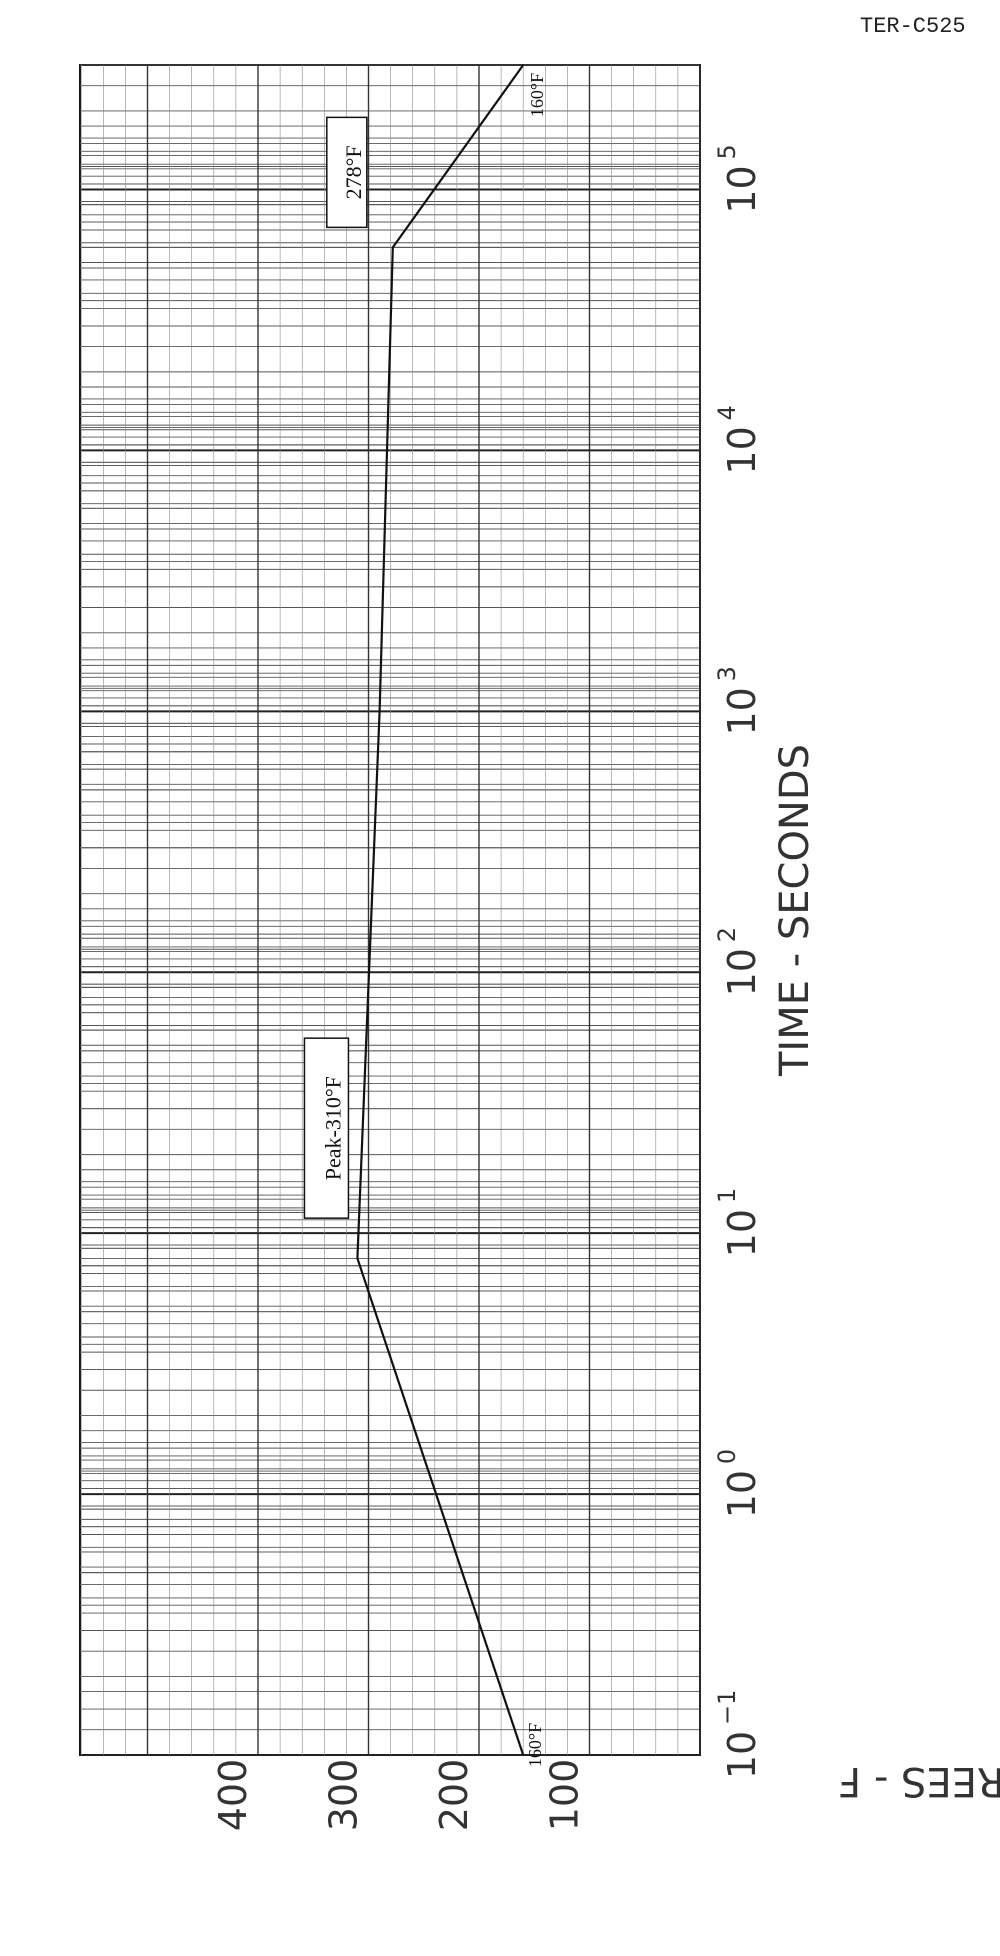  Describe the element at coordinates (727, 1707) in the screenshot. I see `x-tick-exponent: −1` at that location.